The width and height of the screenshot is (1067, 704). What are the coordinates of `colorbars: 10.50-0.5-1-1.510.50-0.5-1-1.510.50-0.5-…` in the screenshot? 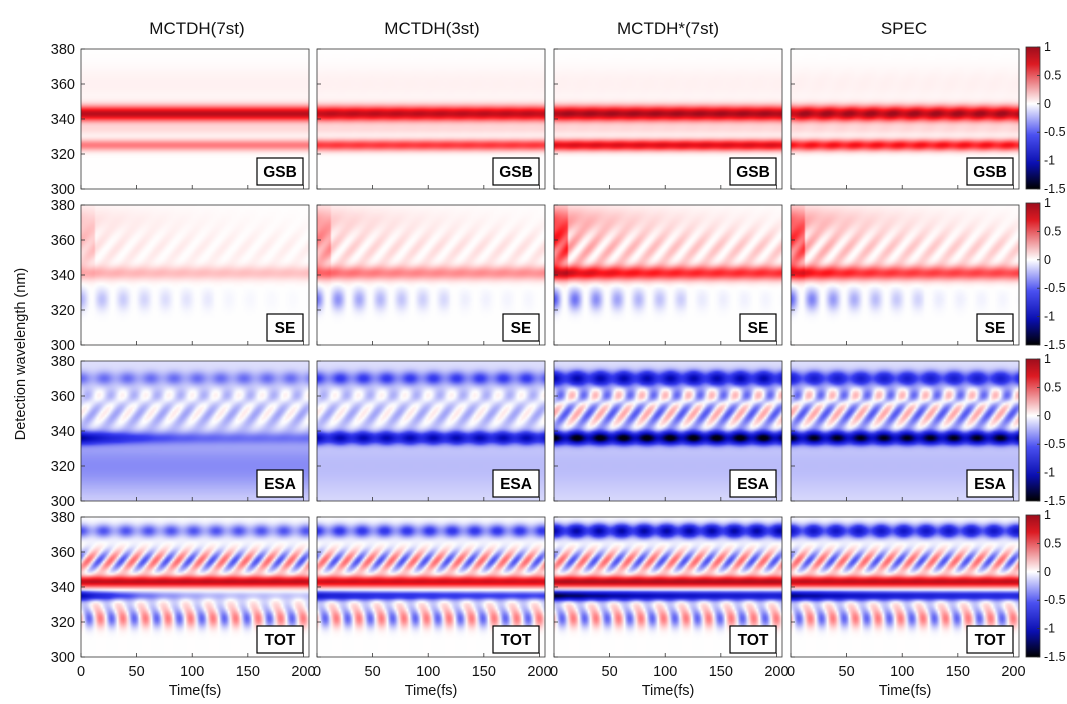 It's located at (1045, 352).